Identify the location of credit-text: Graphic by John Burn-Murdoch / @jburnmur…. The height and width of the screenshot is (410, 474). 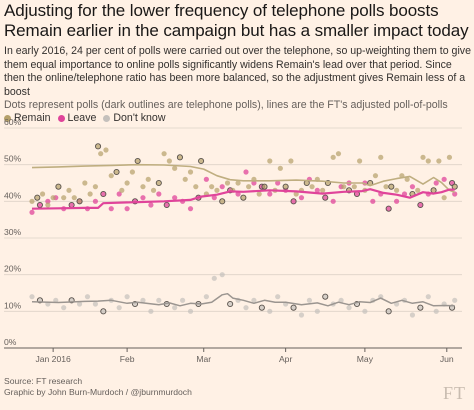
(98, 392).